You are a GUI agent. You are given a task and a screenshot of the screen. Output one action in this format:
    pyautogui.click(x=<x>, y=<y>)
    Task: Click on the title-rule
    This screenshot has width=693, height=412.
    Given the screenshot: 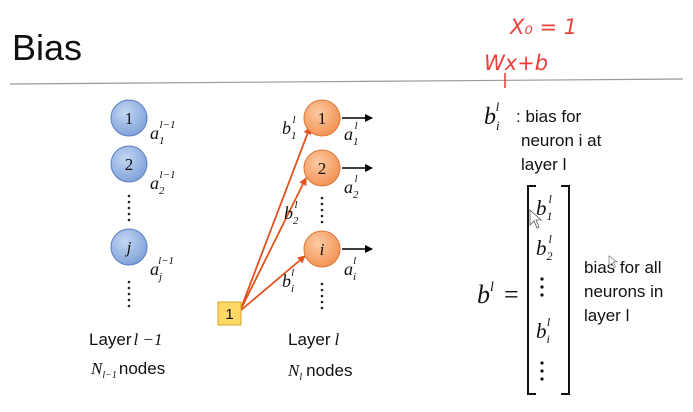 What is the action you would take?
    pyautogui.click(x=346, y=81)
    